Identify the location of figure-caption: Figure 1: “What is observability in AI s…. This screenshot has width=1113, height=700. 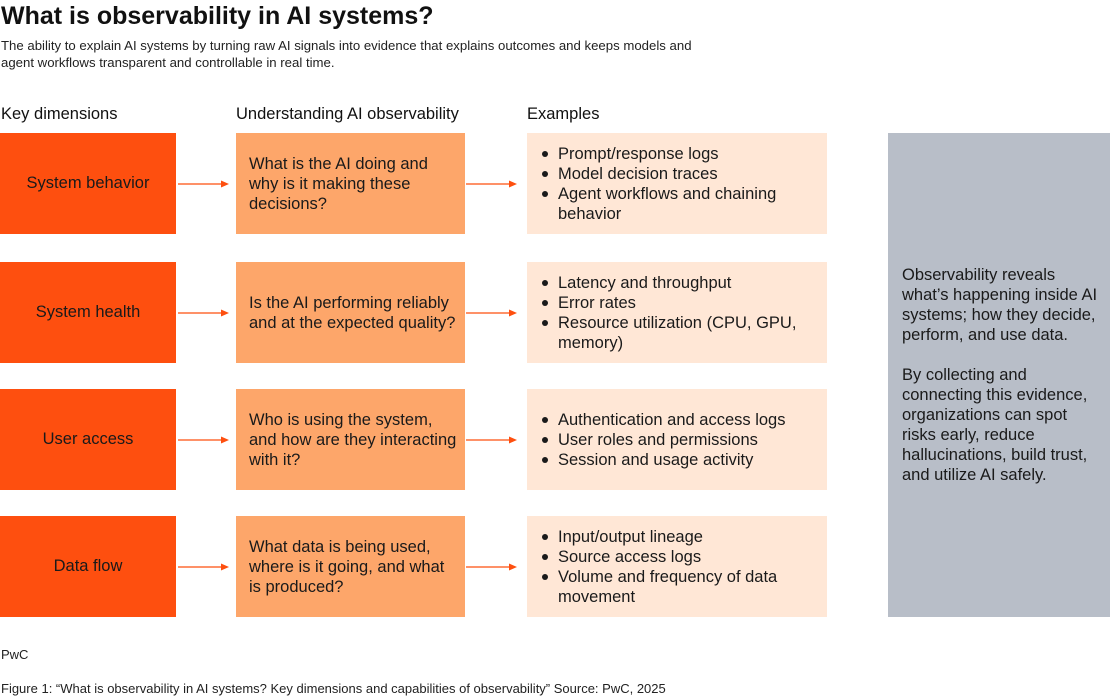
(333, 688).